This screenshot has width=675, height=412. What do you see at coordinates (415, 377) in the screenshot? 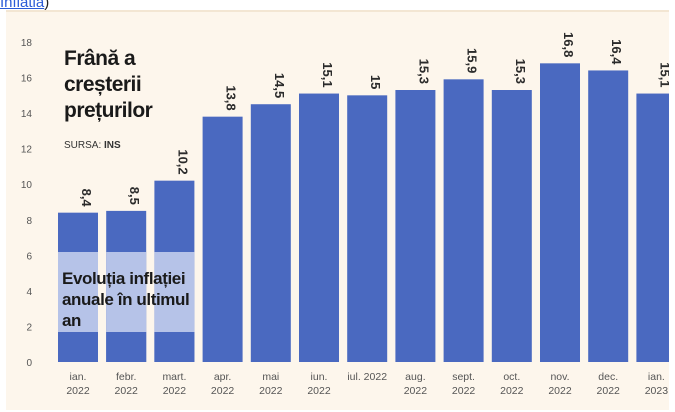
I see `x-tick-label: aug.` at bounding box center [415, 377].